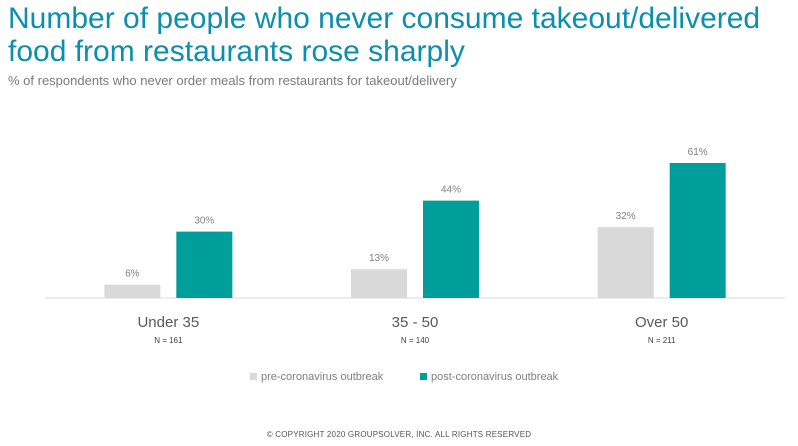 The image size is (798, 446). I want to click on legend-label-pre: pre-coronavirus outbreak, so click(322, 377).